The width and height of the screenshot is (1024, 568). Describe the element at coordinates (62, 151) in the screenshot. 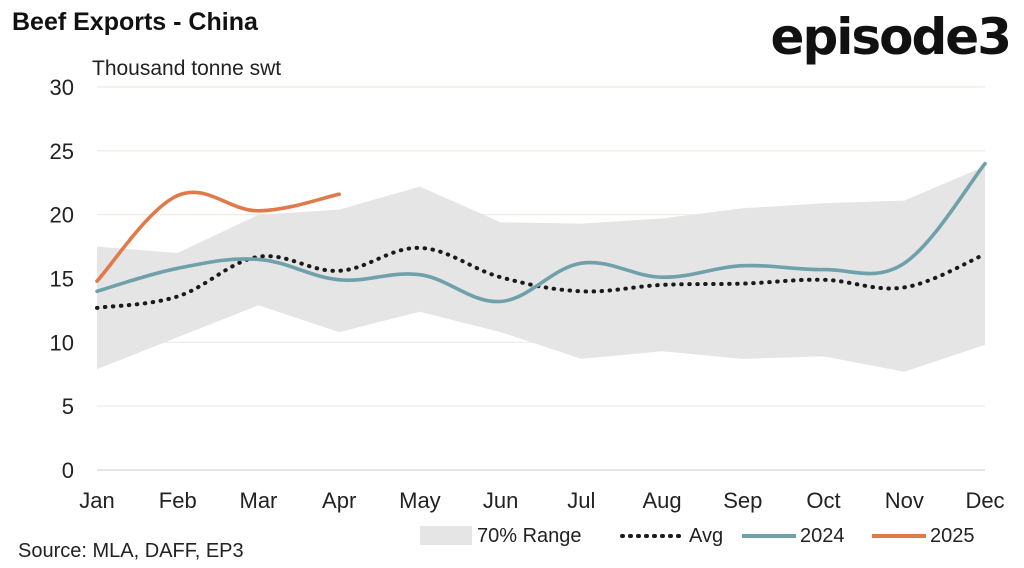

I see `y-tick-label: 25` at that location.